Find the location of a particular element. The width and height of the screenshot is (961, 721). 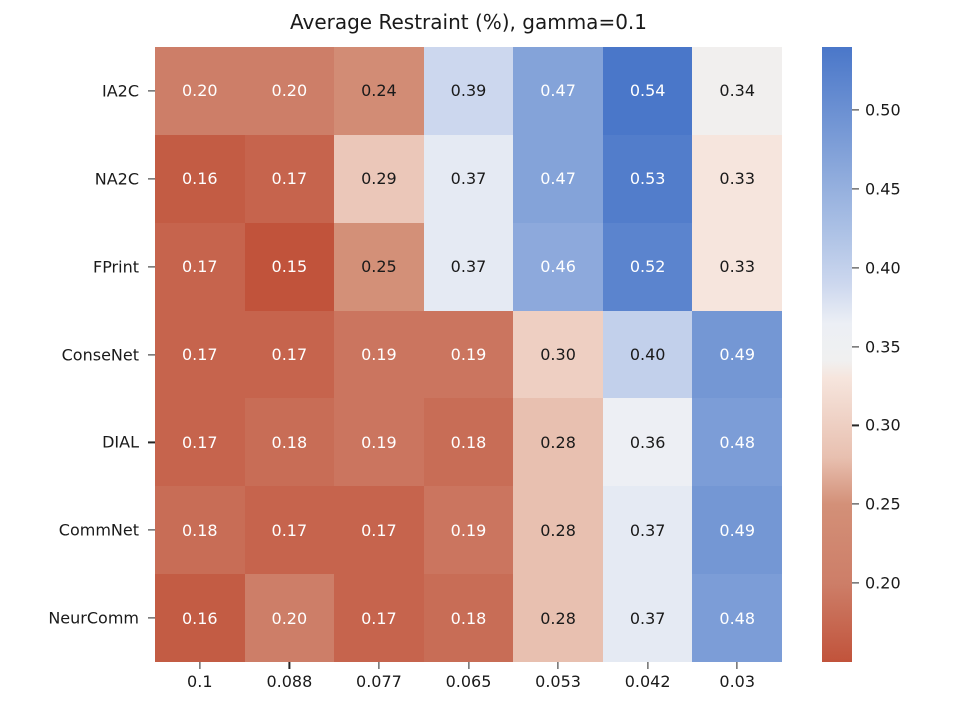

heatmap-cell: 0.34 is located at coordinates (737, 91).